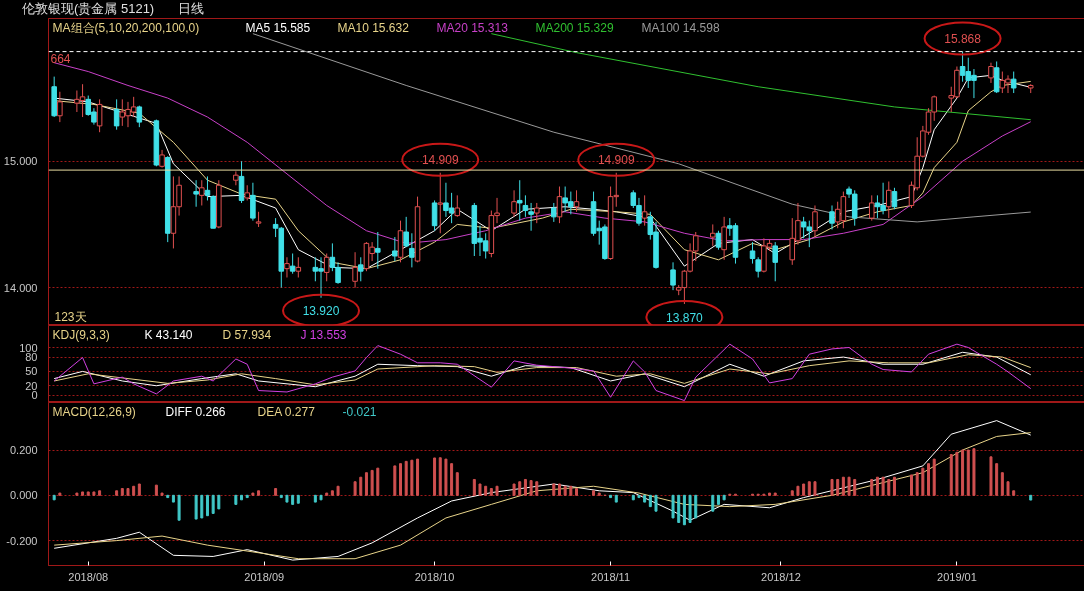 This screenshot has height=591, width=1084. Describe the element at coordinates (957, 576) in the screenshot. I see `x-tick-label: 2019/01` at that location.